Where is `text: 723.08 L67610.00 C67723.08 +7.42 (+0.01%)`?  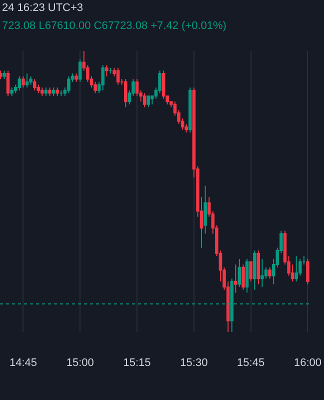 text: 723.08 L67610.00 C67723.08 +7.42 (+0.01%) is located at coordinates (114, 26).